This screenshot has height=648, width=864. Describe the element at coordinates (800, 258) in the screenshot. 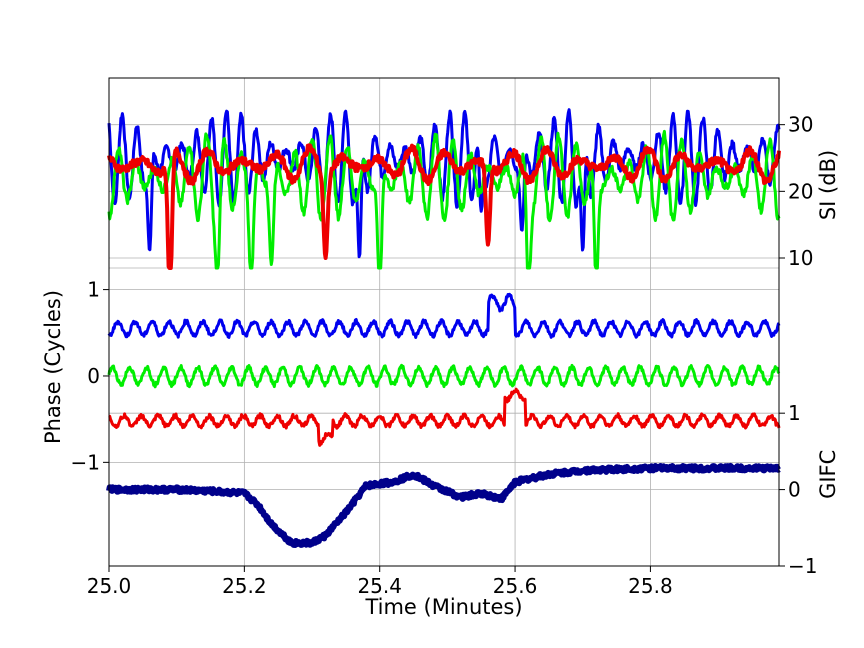

I see `si-tick-label: 10` at that location.